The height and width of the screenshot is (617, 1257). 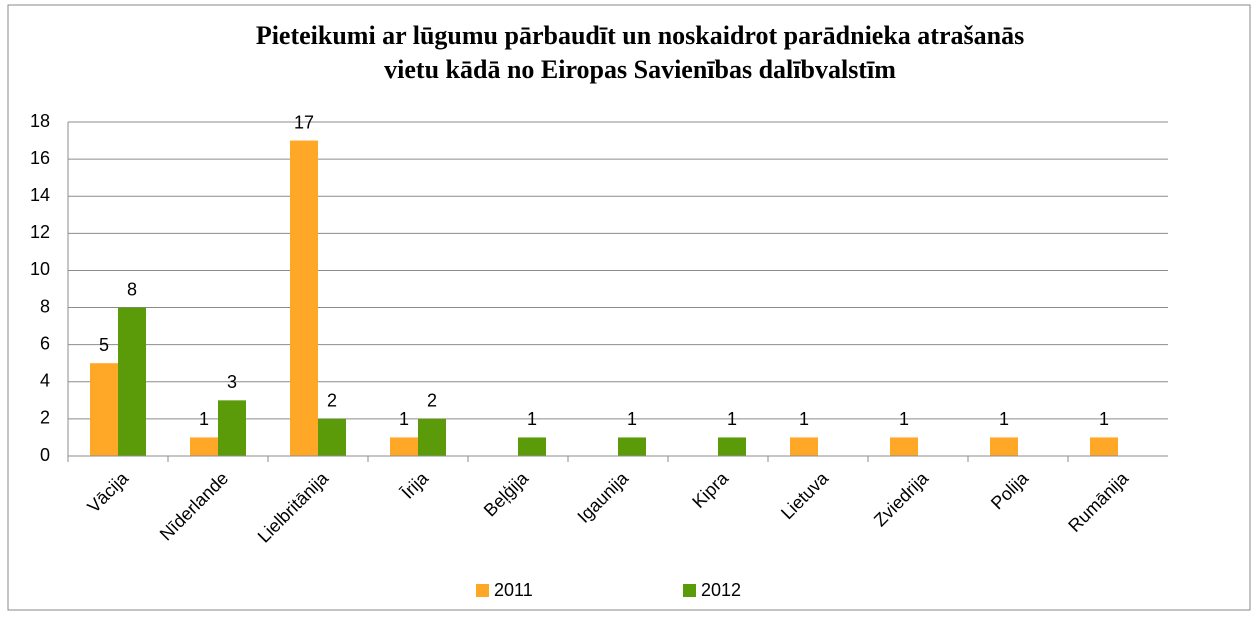 I want to click on y-tick-label: 10, so click(x=40, y=269).